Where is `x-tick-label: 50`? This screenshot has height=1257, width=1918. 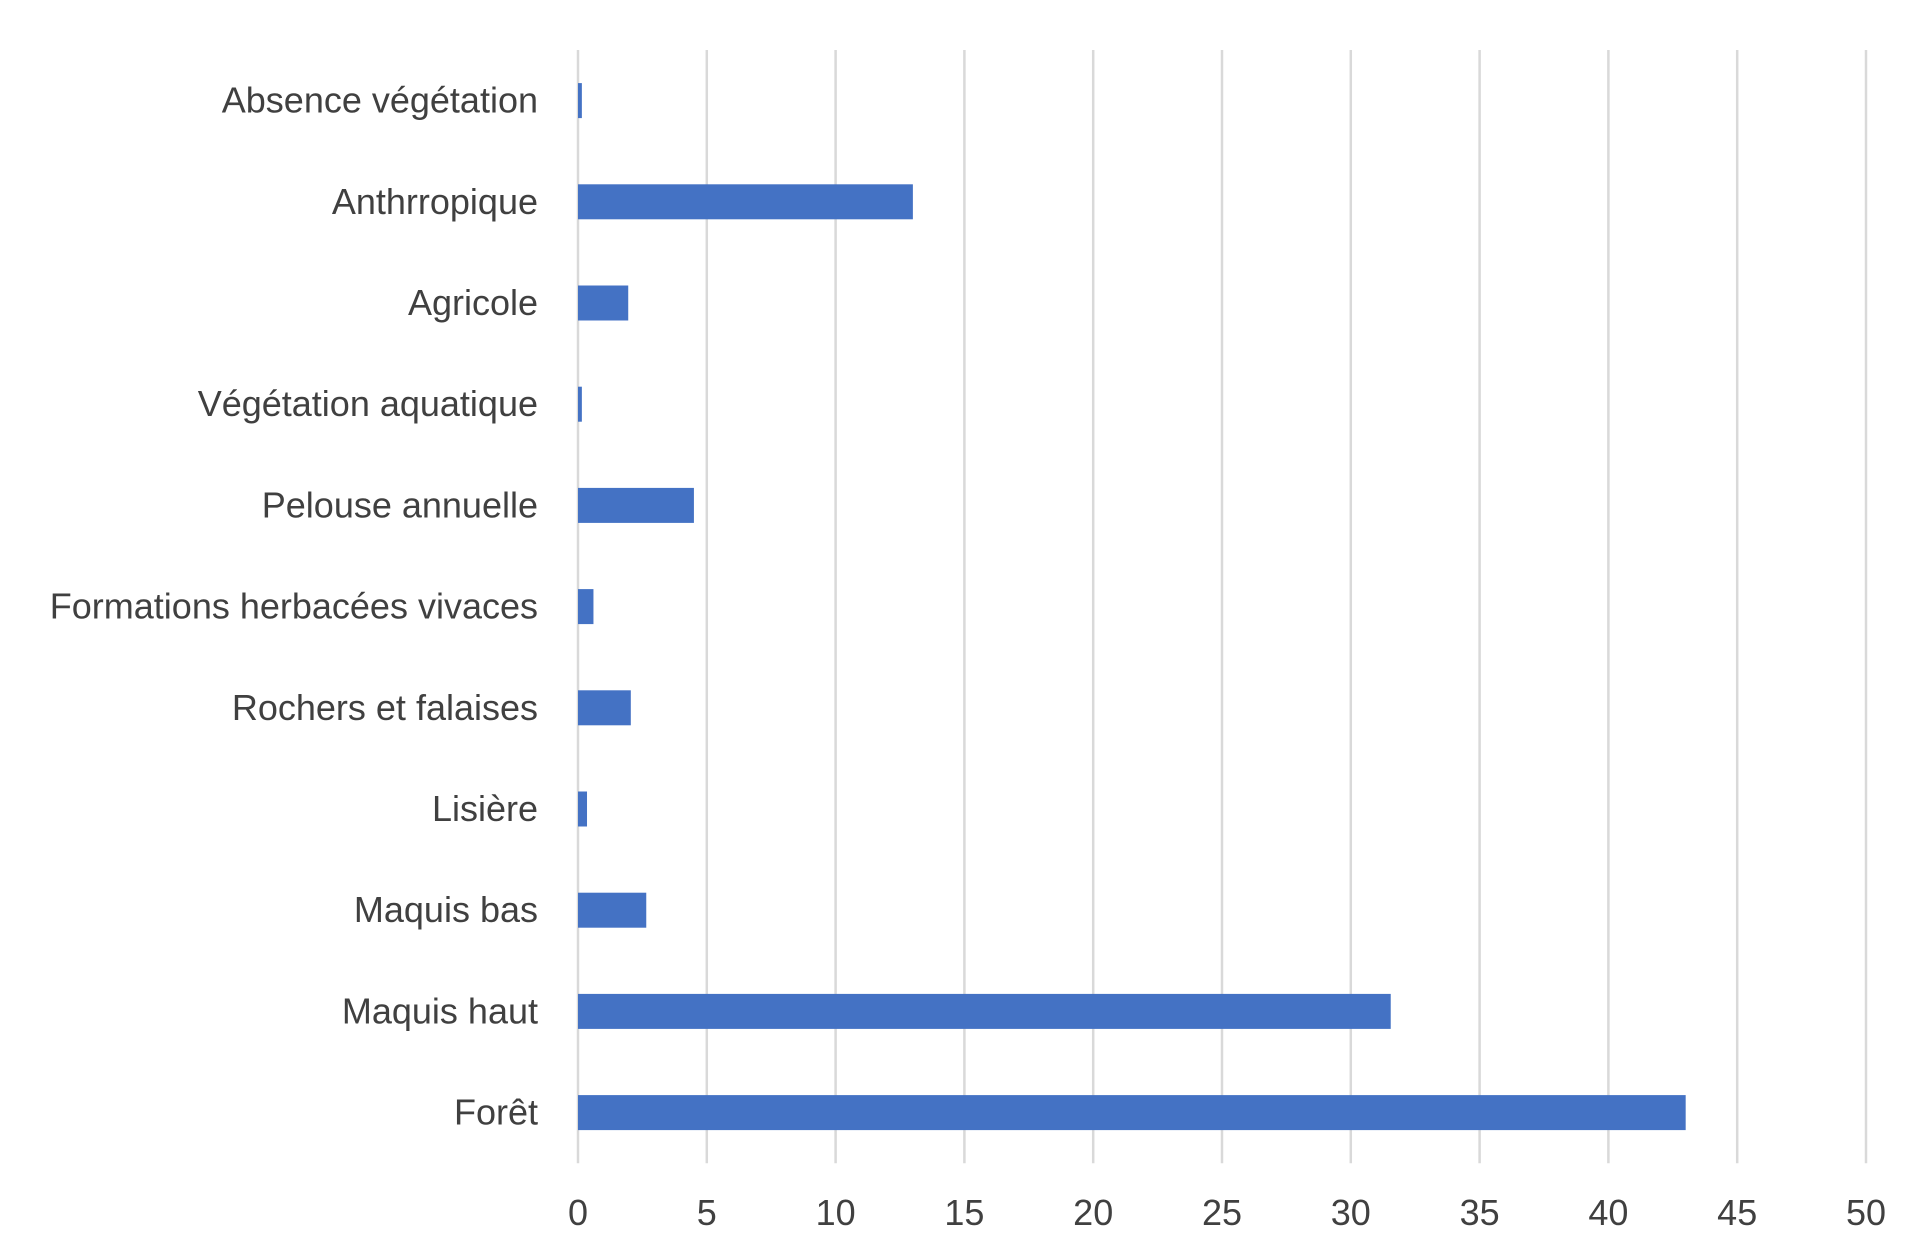 x-tick-label: 50 is located at coordinates (1866, 1212).